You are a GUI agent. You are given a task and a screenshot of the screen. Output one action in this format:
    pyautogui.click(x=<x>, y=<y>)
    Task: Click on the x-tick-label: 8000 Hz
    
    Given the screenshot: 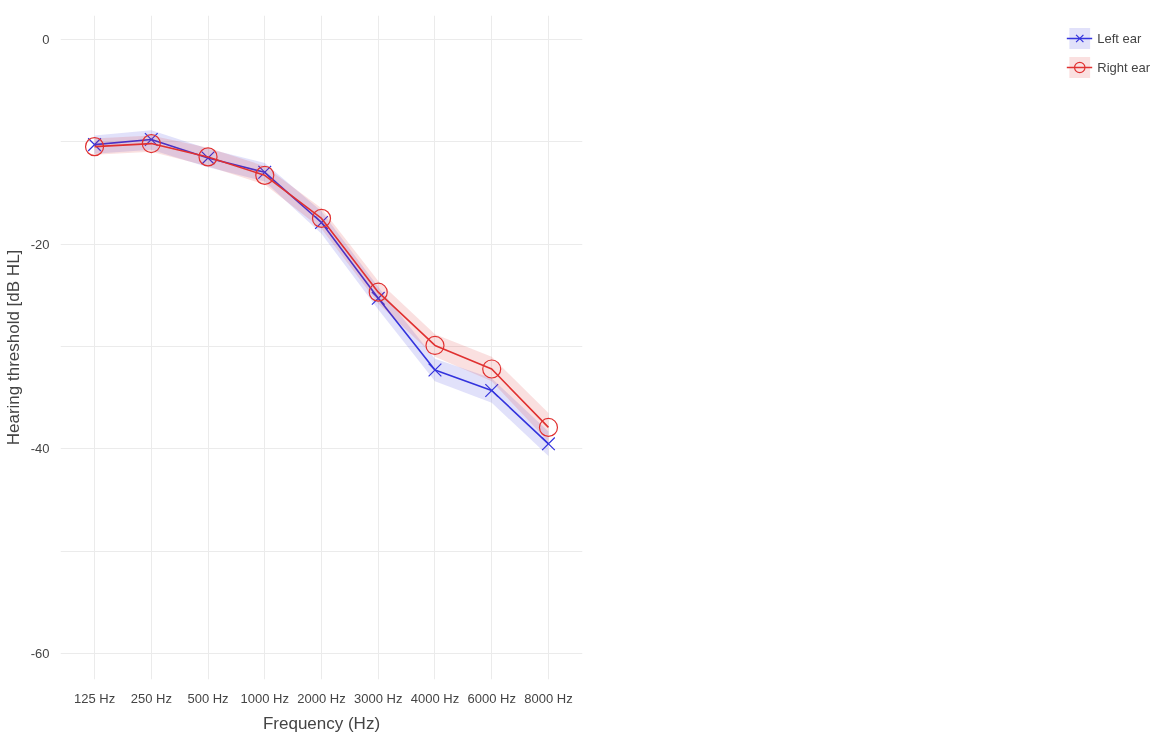 What is the action you would take?
    pyautogui.click(x=548, y=698)
    